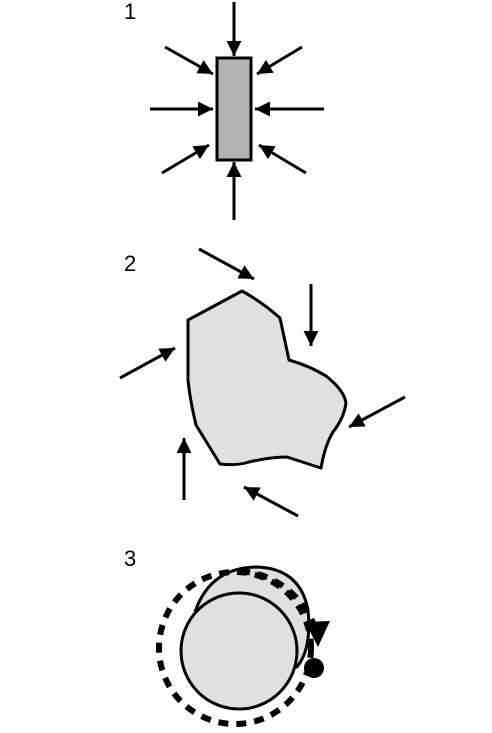 This screenshot has height=733, width=492. What do you see at coordinates (271, 501) in the screenshot?
I see `arrow-bottom-right` at bounding box center [271, 501].